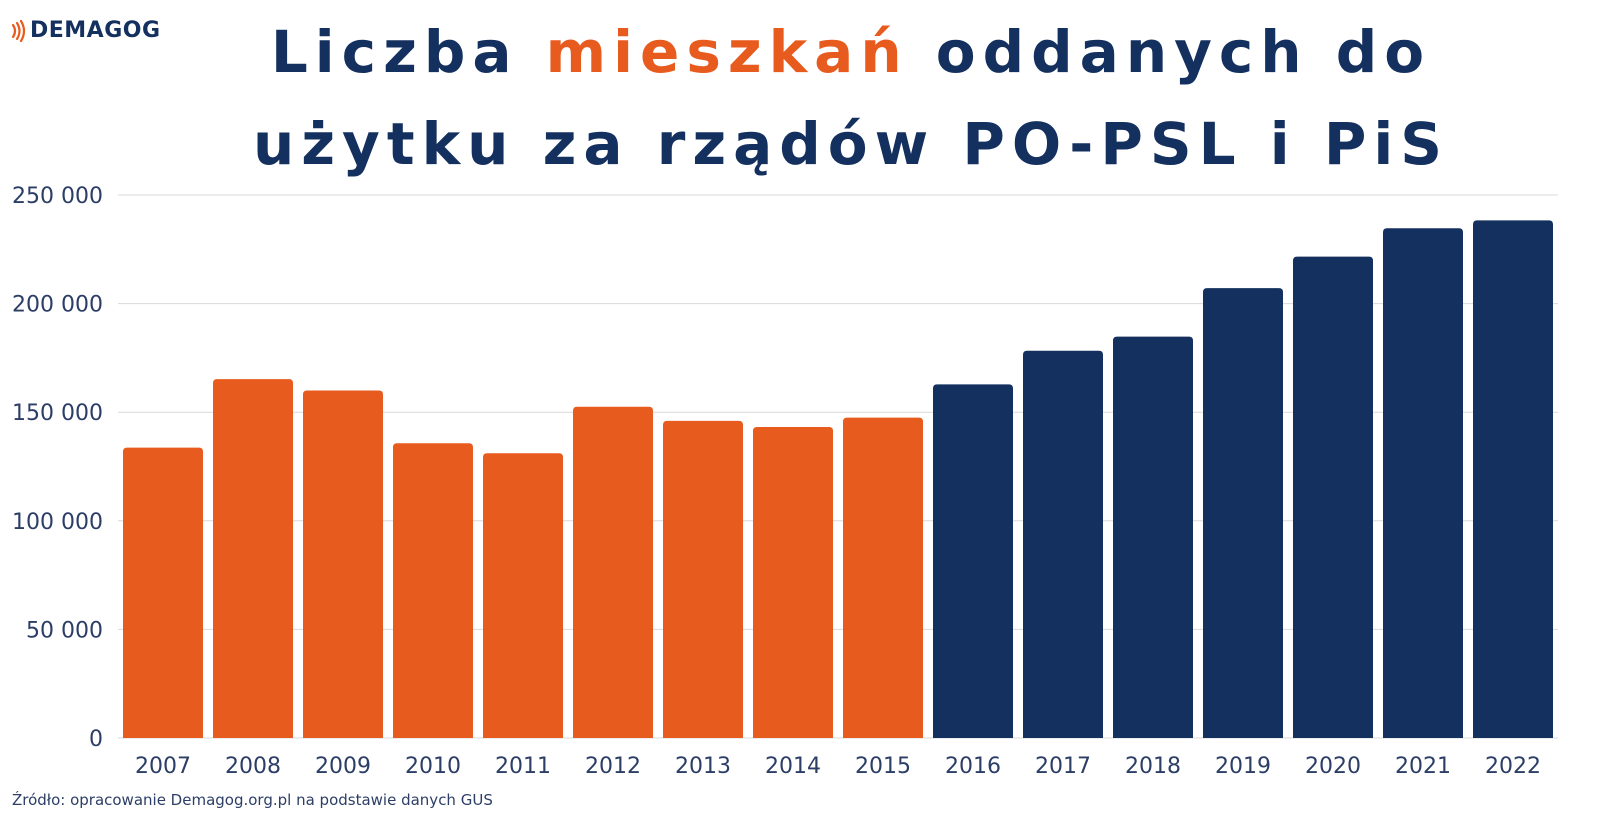 This screenshot has width=1602, height=834. I want to click on demagog-logo: DEMAGOG, so click(85, 30).